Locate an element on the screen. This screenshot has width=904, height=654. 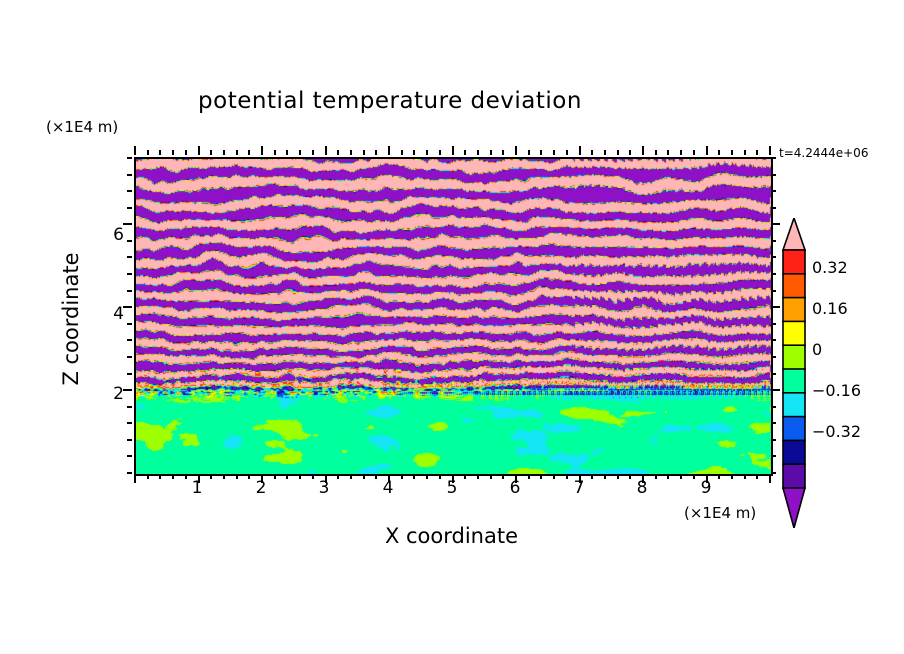
y-axis-tick-label: 6 is located at coordinates (118, 235).